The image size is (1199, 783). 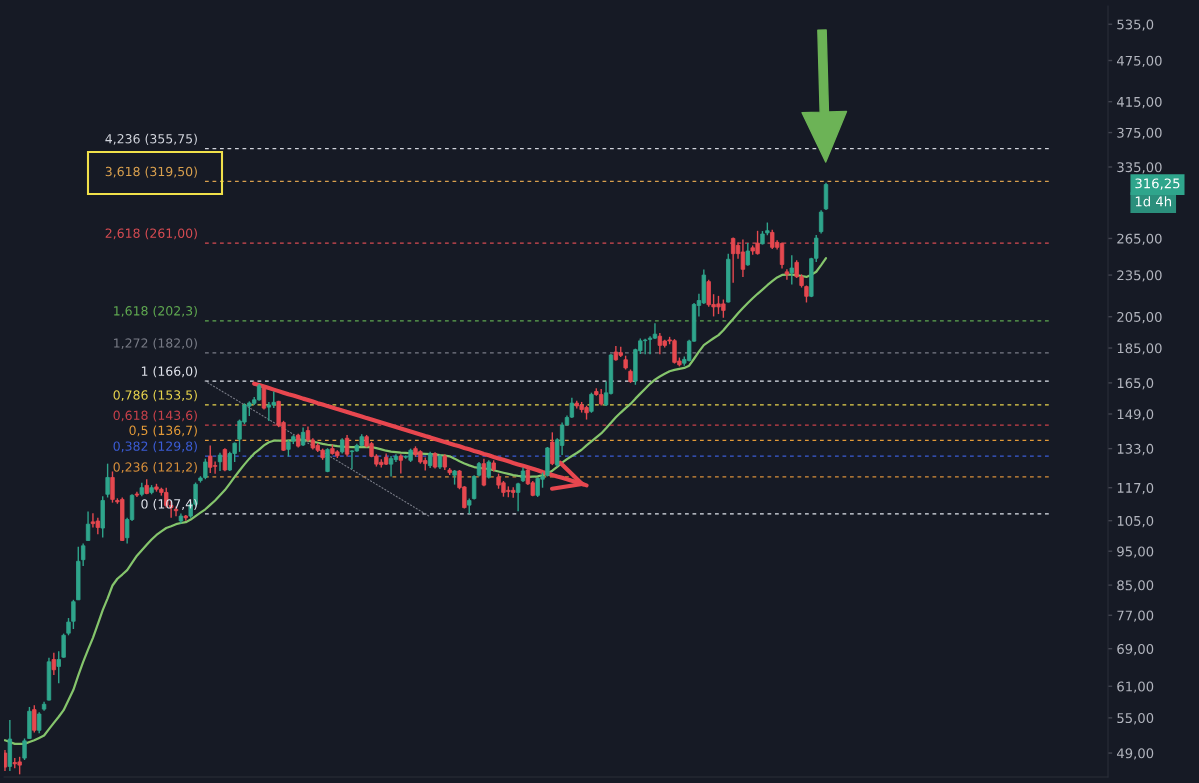 What do you see at coordinates (1139, 239) in the screenshot?
I see `y-tick-label: 265,00` at bounding box center [1139, 239].